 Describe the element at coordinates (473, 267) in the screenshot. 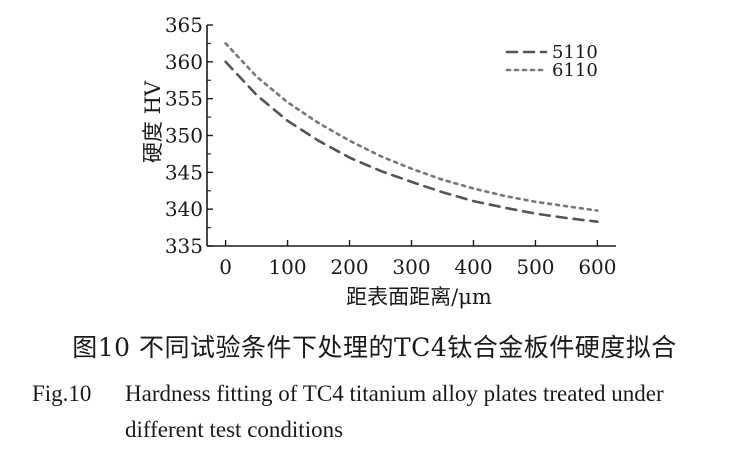

I see `x-tick-label: 400` at that location.